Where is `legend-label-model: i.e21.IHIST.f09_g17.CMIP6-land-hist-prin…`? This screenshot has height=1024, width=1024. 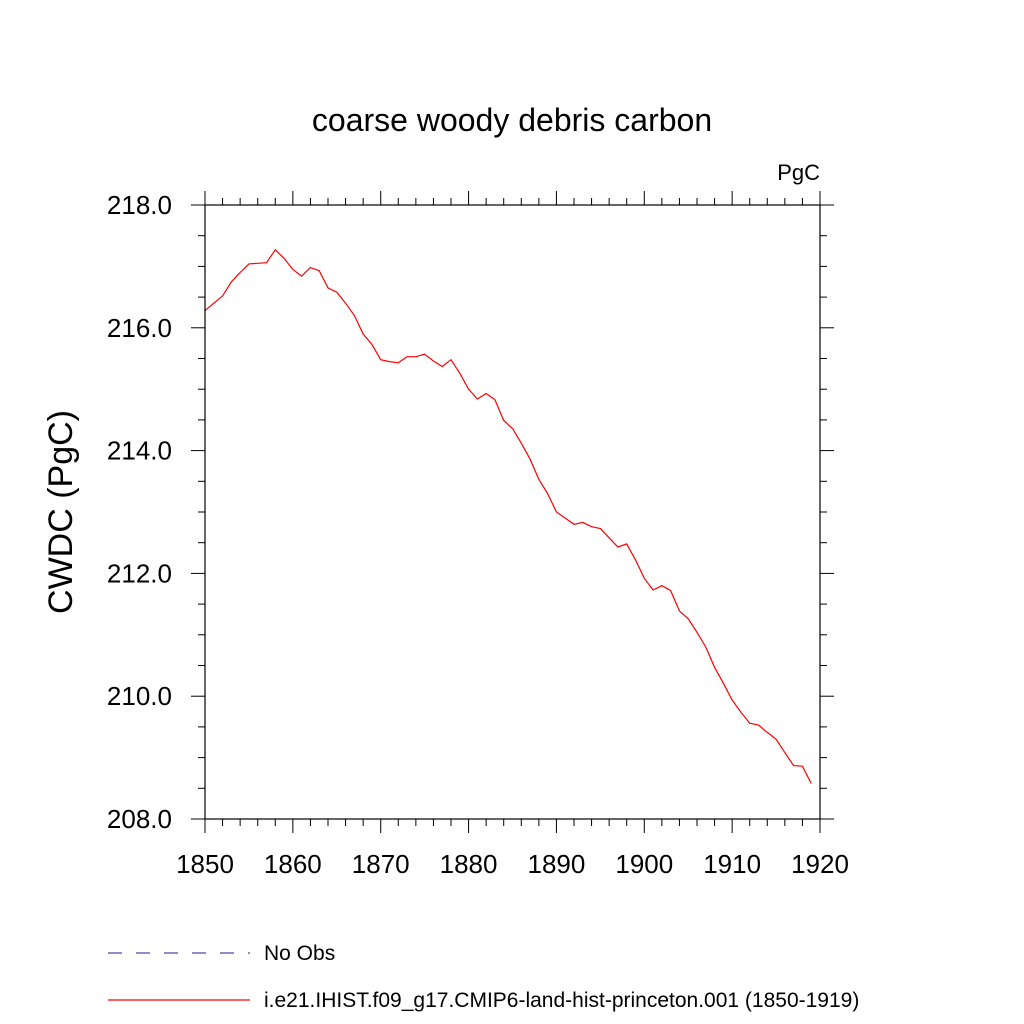 legend-label-model: i.e21.IHIST.f09_g17.CMIP6-land-hist-prin… is located at coordinates (561, 1000).